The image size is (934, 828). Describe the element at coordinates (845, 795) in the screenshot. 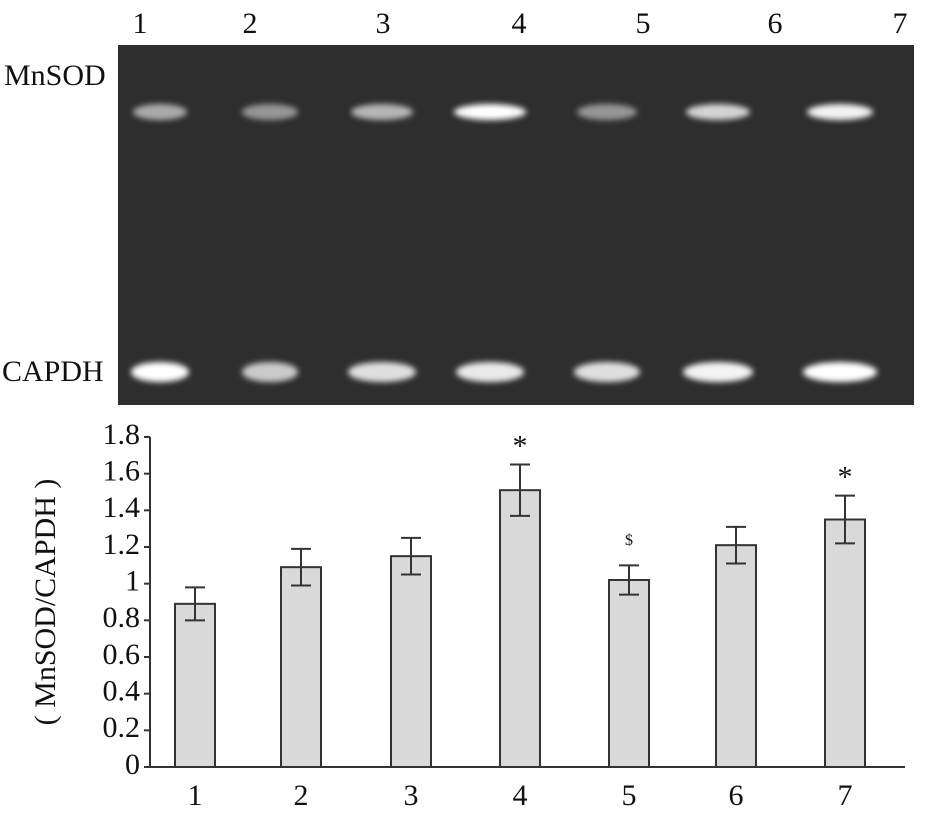

I see `x-tick-label: 7` at that location.